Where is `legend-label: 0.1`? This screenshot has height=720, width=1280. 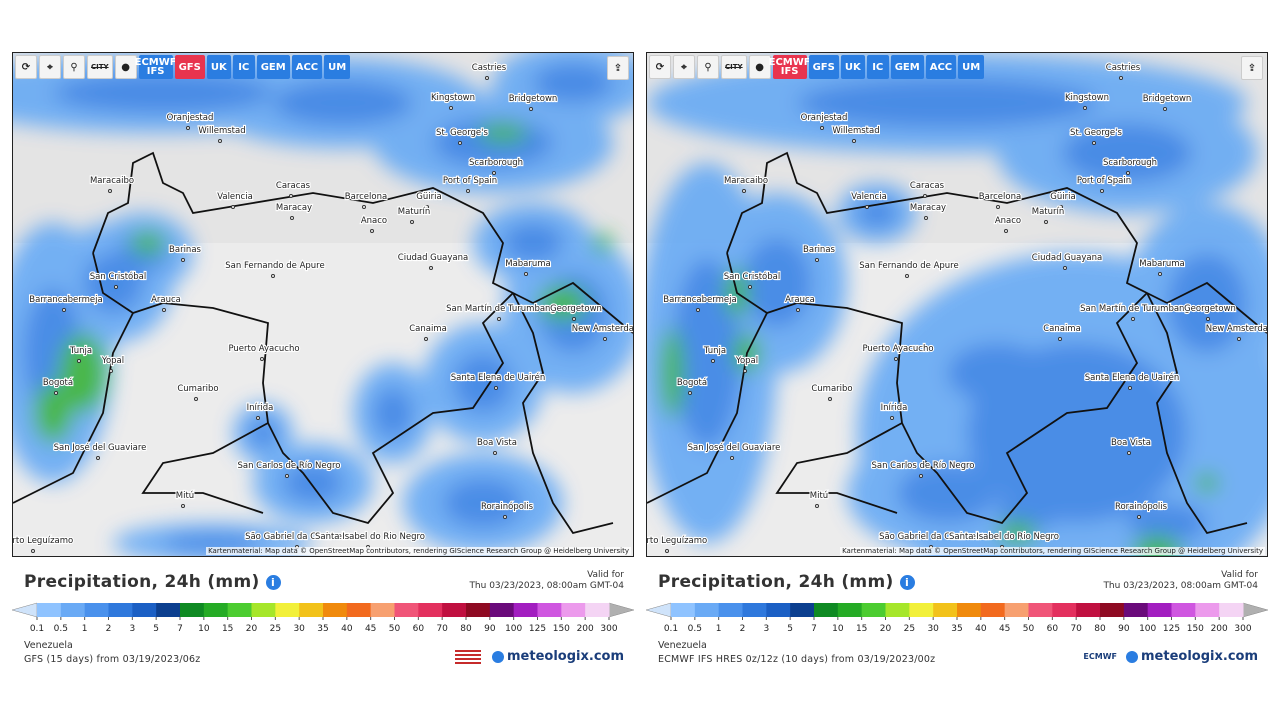 legend-label: 0.1 is located at coordinates (671, 629).